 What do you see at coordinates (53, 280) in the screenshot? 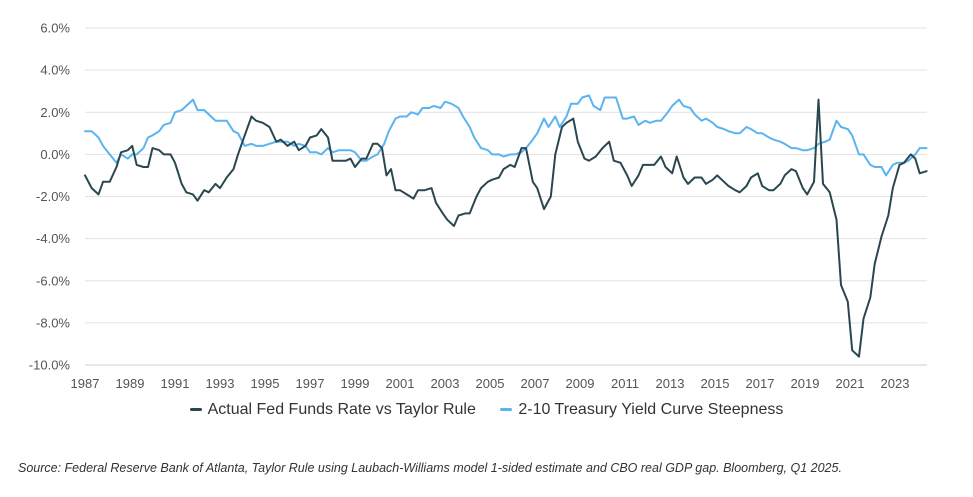
I see `y-tick-label: -6.0%` at bounding box center [53, 280].